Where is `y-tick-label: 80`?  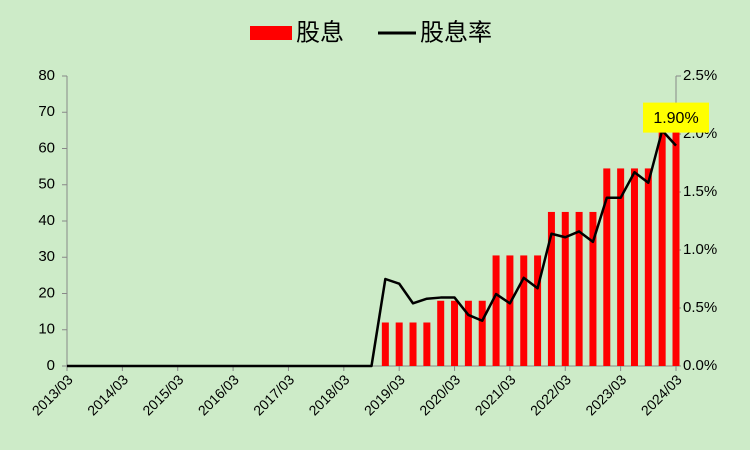
y-tick-label: 80 is located at coordinates (46, 75).